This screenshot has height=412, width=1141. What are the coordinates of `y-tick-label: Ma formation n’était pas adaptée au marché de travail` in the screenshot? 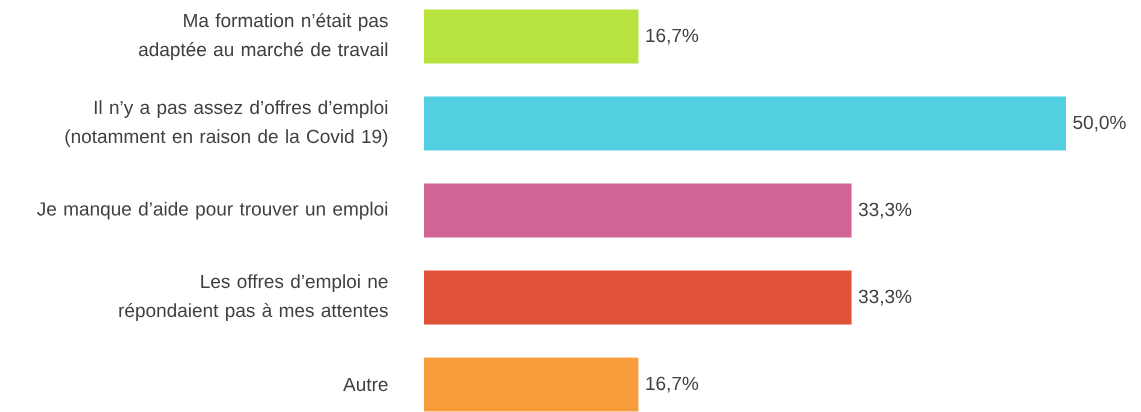 It's located at (263, 36).